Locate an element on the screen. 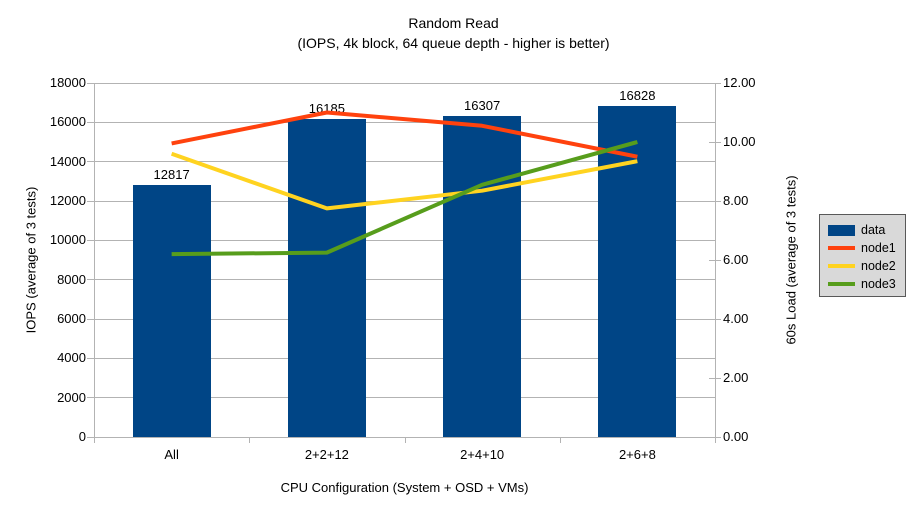 The height and width of the screenshot is (510, 907). legend-item-node3: node3 is located at coordinates (866, 284).